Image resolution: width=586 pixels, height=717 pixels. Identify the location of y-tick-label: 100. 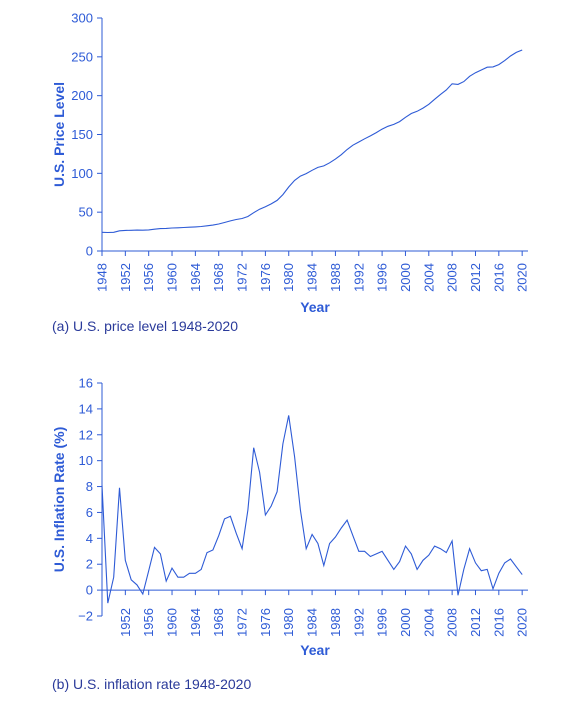
(82, 173).